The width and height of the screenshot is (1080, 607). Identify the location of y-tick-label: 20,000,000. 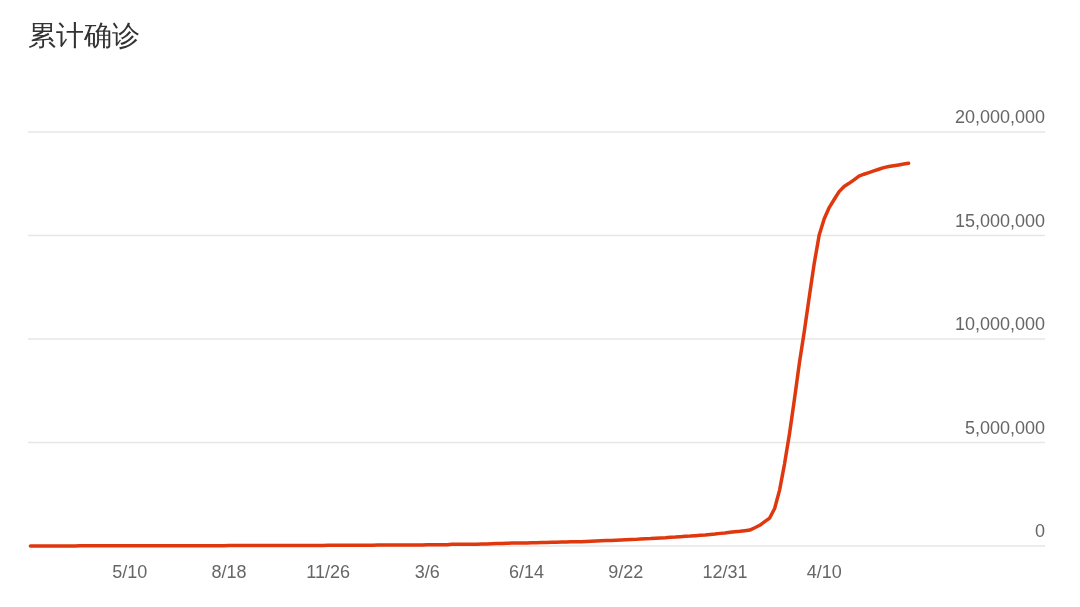
(999, 117).